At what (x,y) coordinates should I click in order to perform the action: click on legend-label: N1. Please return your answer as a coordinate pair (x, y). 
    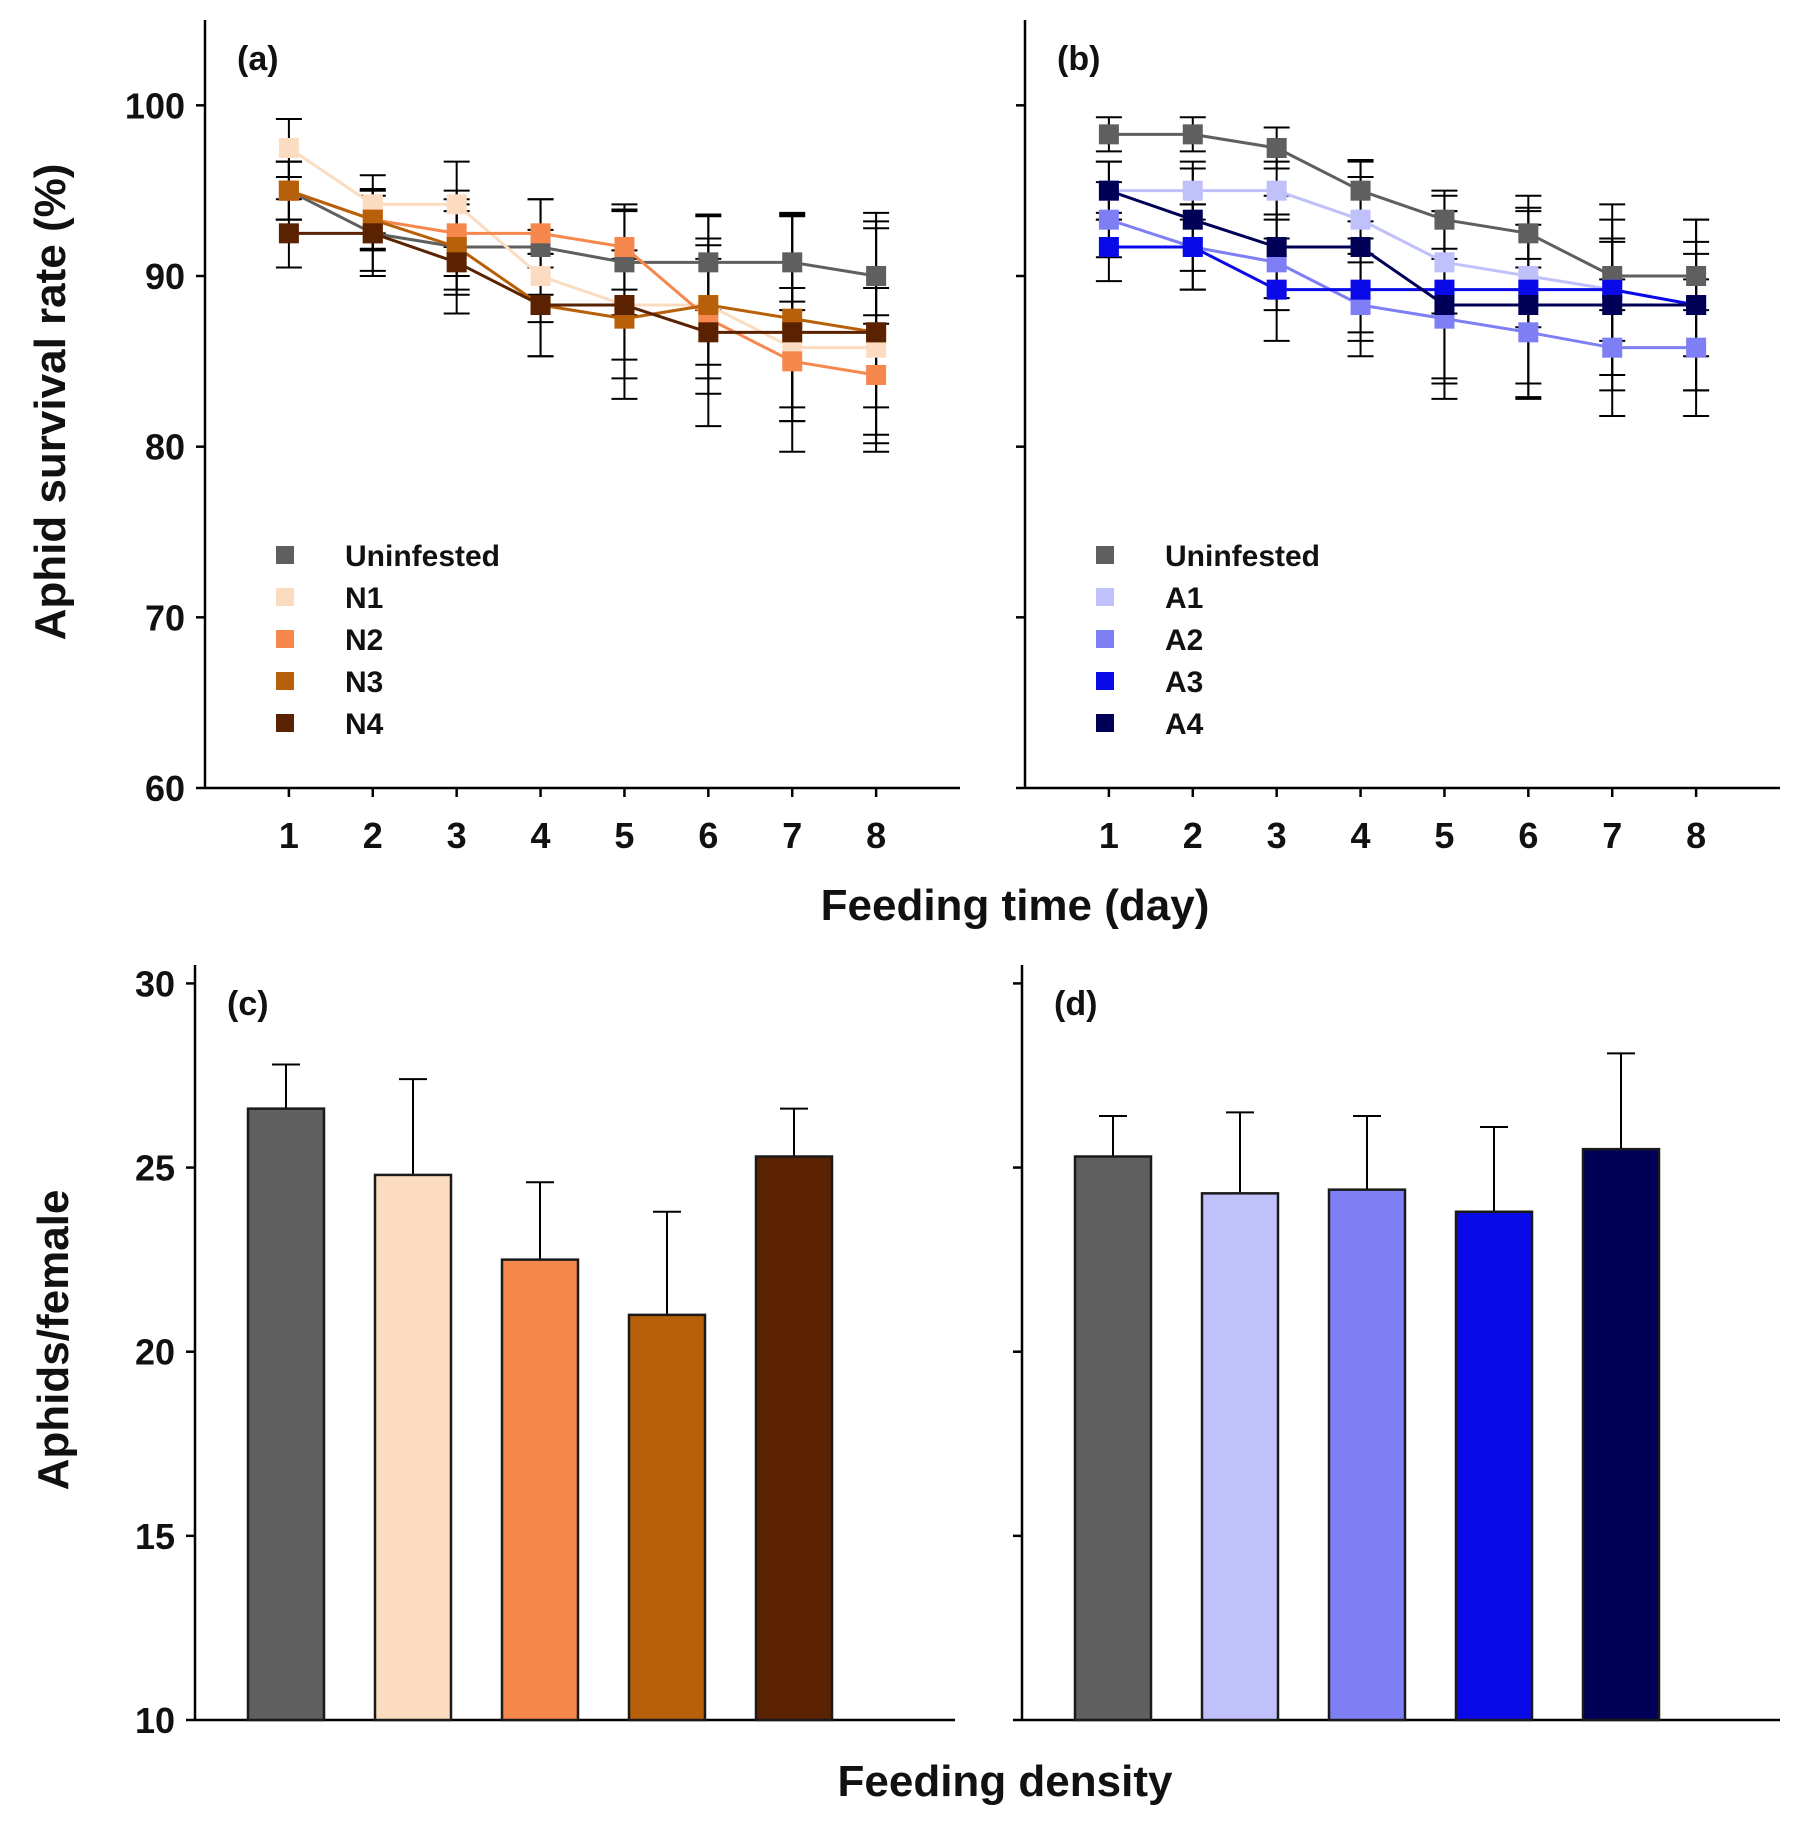
    Looking at the image, I should click on (364, 598).